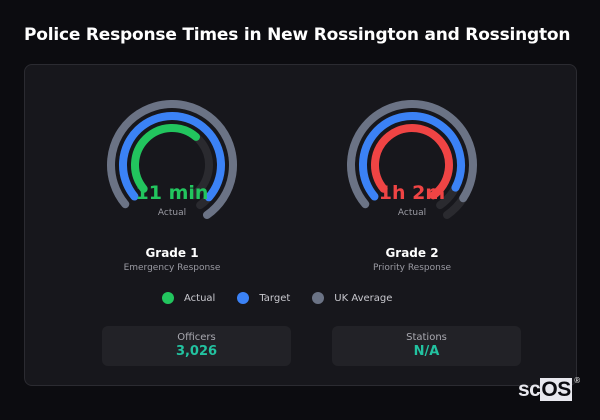  What do you see at coordinates (412, 253) in the screenshot?
I see `gauge-title: Grade 2` at bounding box center [412, 253].